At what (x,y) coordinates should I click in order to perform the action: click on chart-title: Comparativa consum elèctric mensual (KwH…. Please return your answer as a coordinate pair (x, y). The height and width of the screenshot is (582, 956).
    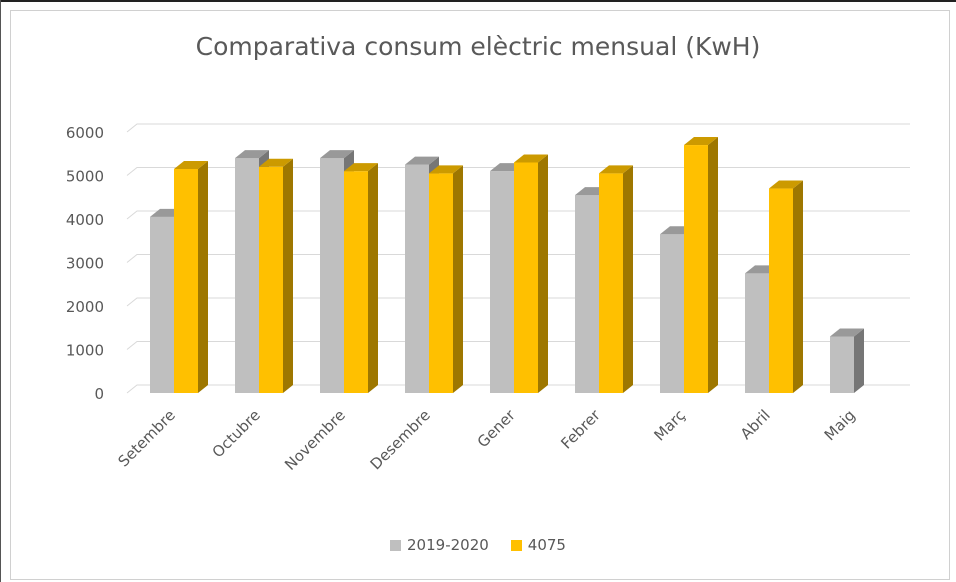
    Looking at the image, I should click on (478, 46).